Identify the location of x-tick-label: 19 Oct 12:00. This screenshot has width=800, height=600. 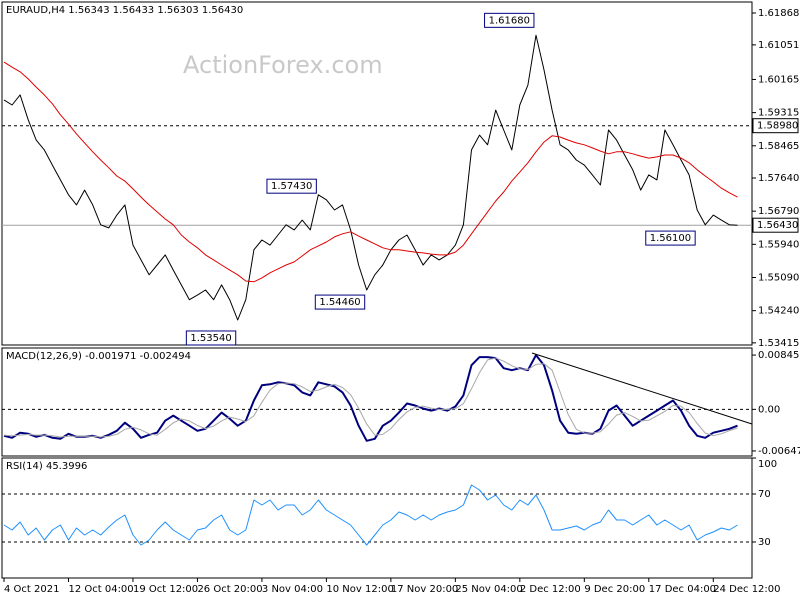
(165, 589).